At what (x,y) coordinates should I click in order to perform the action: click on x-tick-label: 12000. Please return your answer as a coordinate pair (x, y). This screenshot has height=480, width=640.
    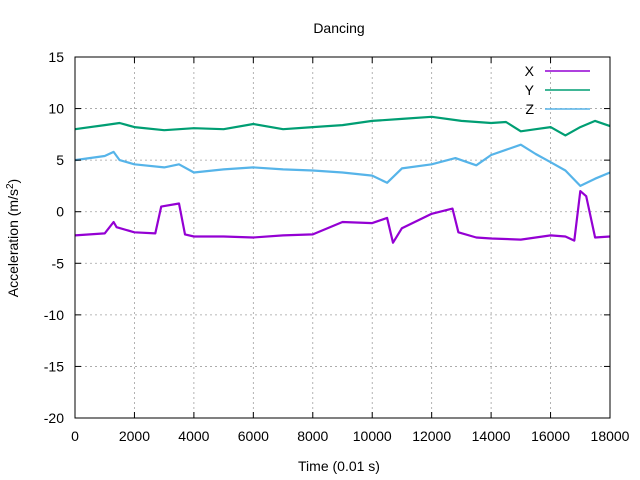
    Looking at the image, I should click on (431, 436).